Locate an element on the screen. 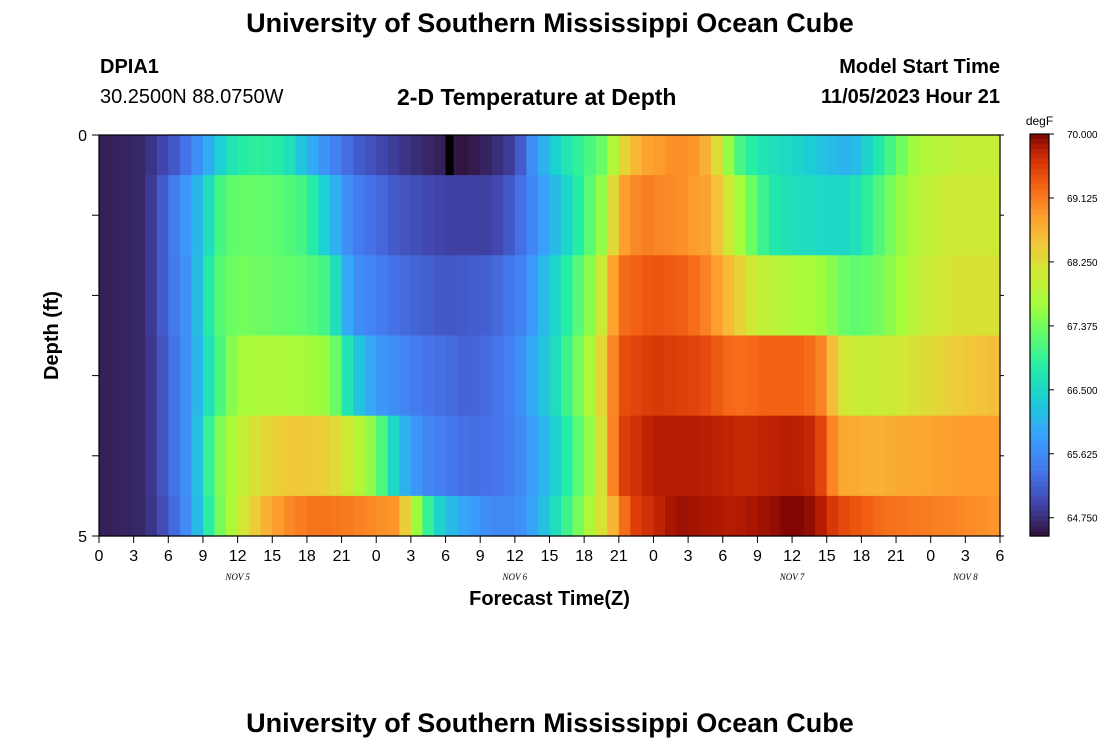 The image size is (1100, 750). x-tick-label: 12 is located at coordinates (238, 556).